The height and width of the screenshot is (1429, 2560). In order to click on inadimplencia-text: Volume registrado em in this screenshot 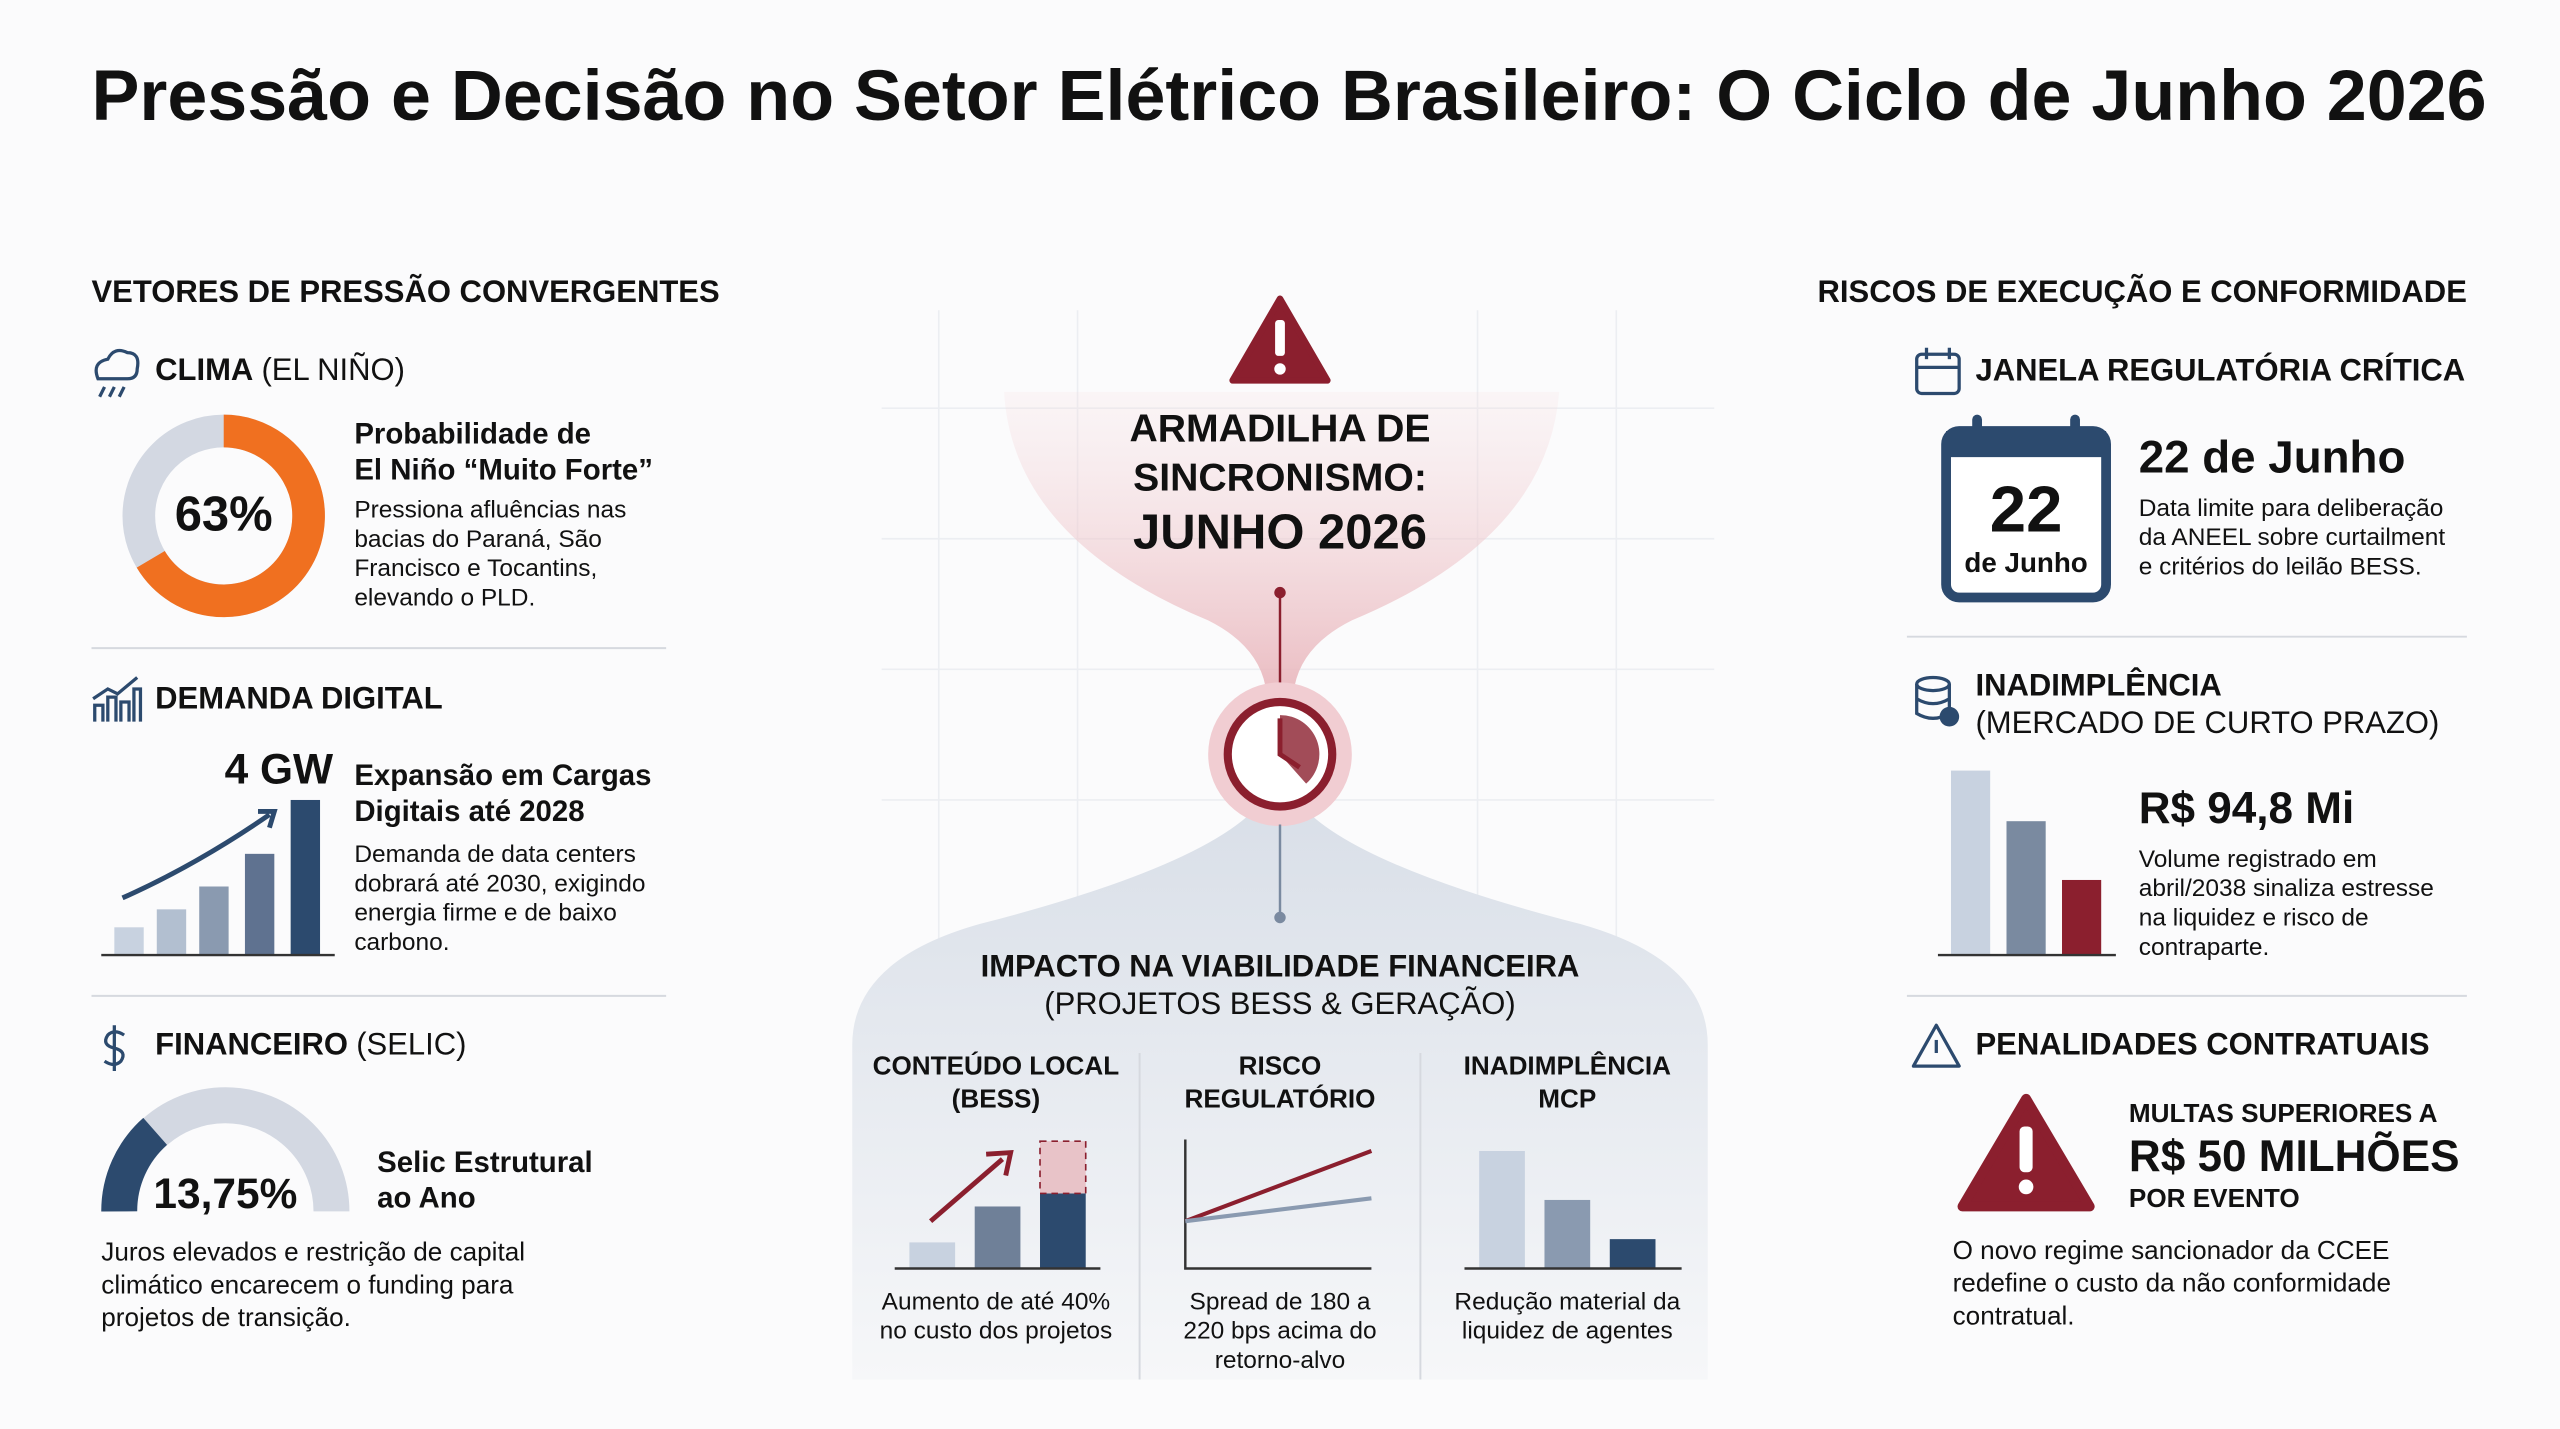, I will do `click(2258, 859)`.